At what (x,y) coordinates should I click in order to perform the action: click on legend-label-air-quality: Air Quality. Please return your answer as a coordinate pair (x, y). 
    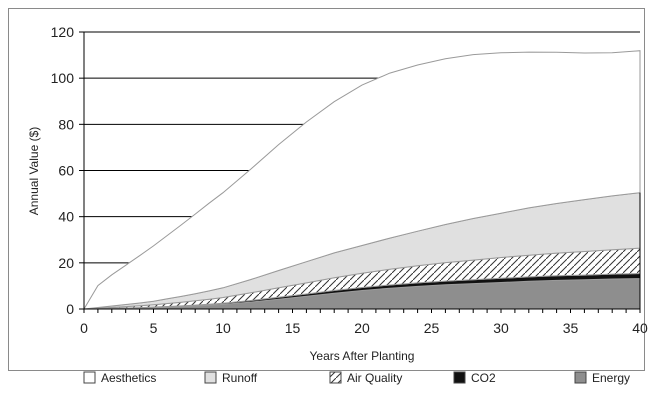
    Looking at the image, I should click on (374, 378).